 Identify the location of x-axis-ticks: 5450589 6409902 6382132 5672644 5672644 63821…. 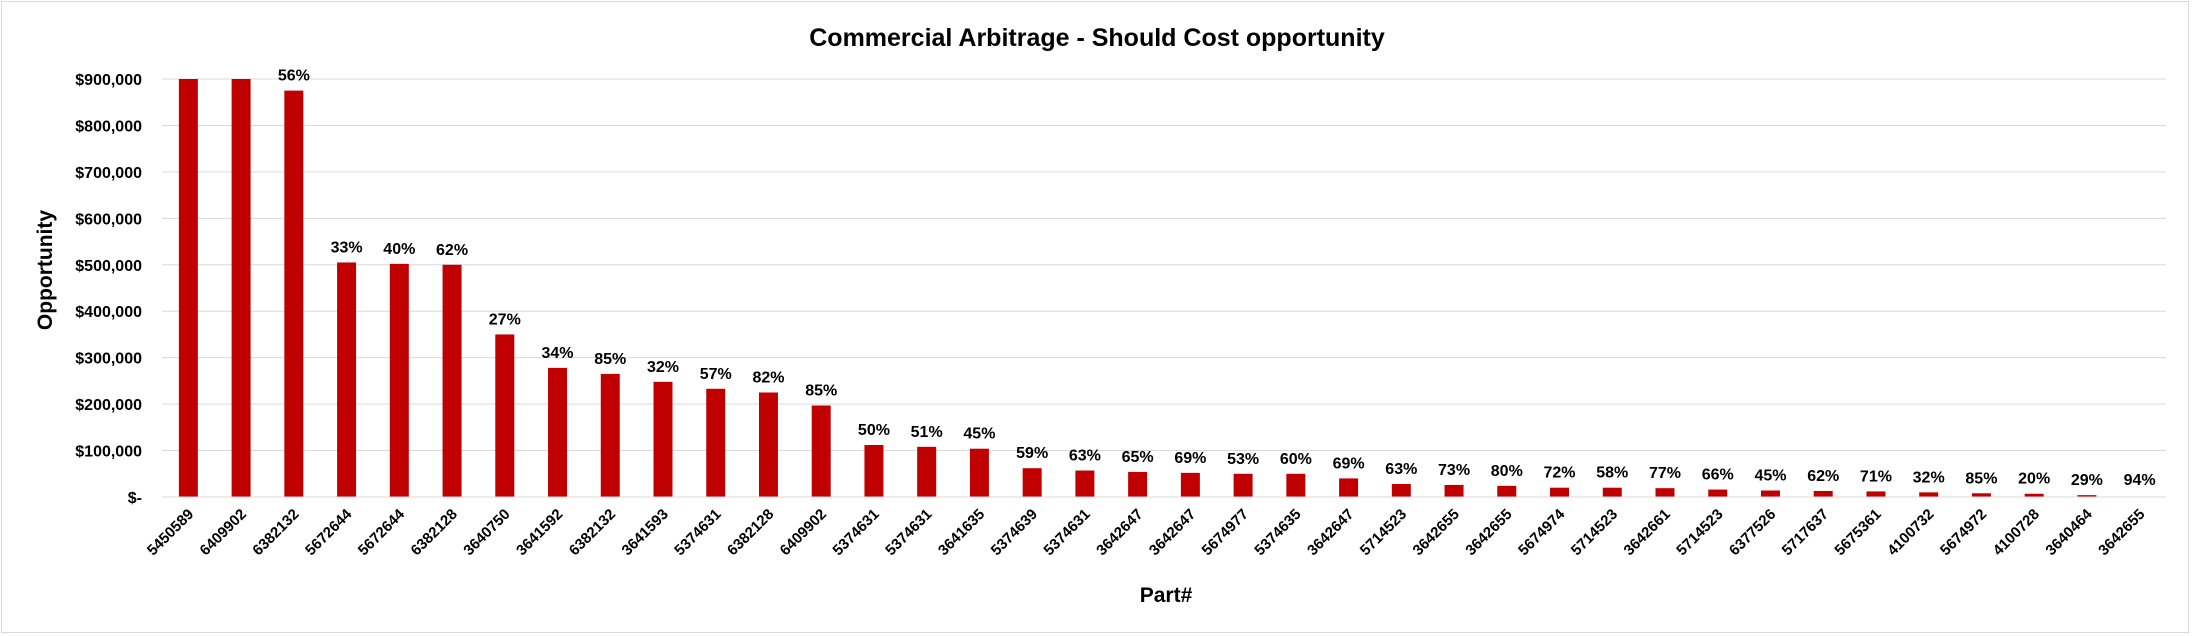
(1146, 532).